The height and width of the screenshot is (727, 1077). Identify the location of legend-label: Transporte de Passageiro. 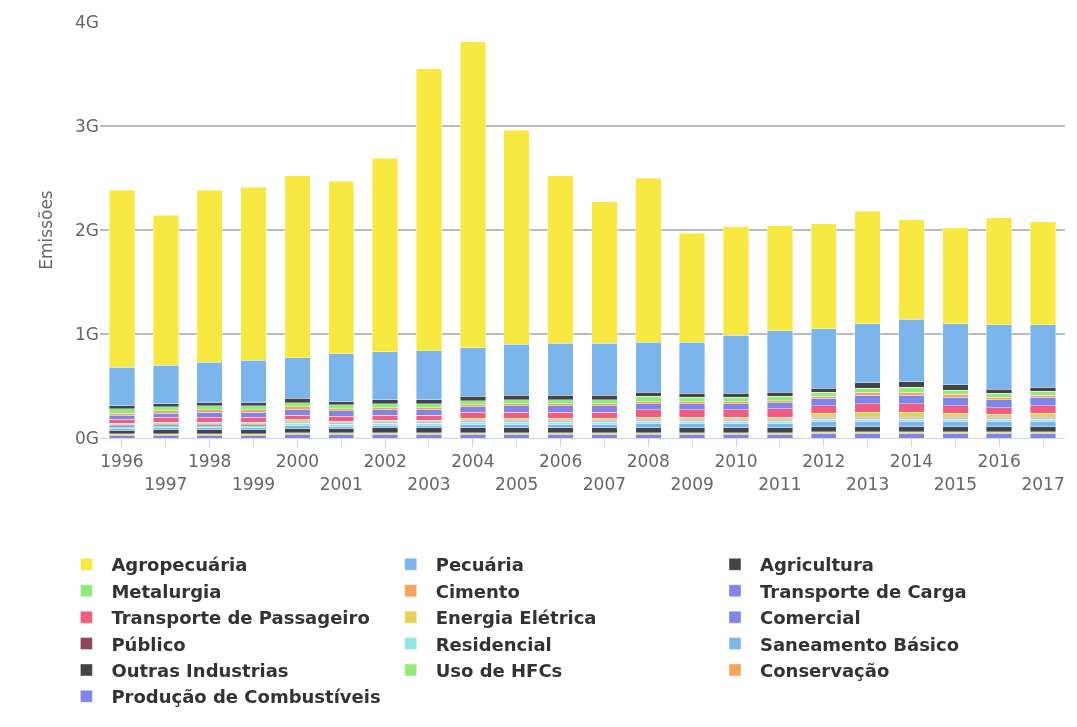
(240, 618).